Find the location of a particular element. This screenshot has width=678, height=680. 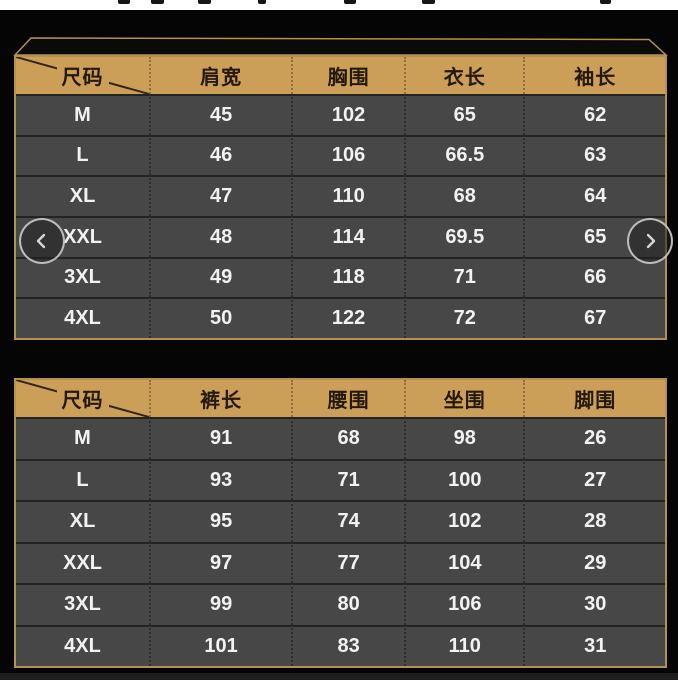

value-cell: 91 is located at coordinates (220, 438).